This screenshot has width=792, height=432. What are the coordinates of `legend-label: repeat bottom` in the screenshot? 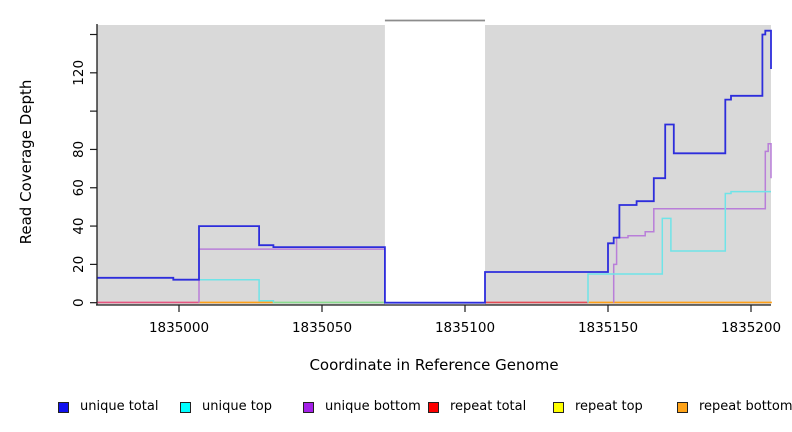 It's located at (745, 406).